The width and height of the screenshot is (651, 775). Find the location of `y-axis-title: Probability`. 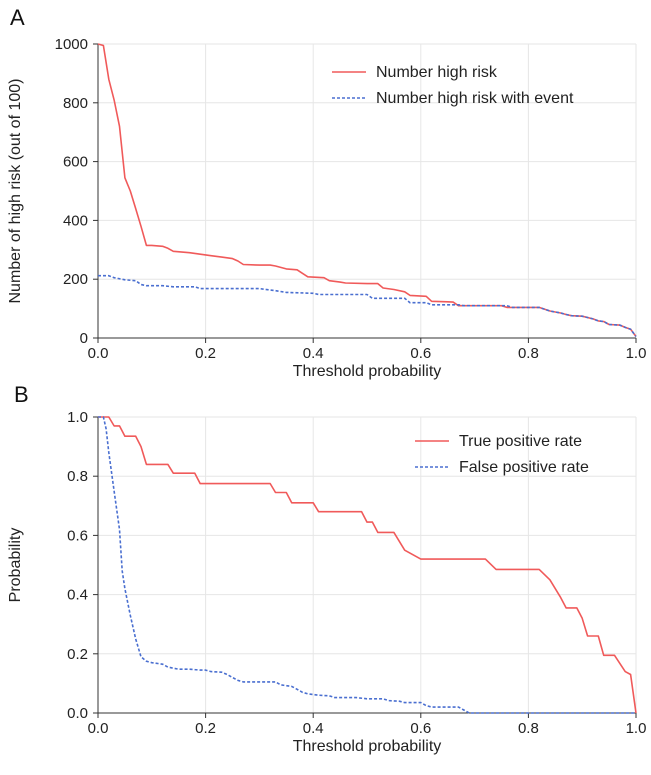

y-axis-title: Probability is located at coordinates (15, 565).